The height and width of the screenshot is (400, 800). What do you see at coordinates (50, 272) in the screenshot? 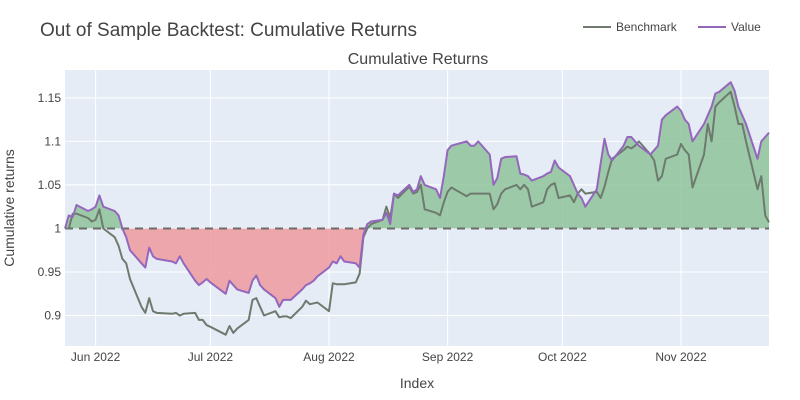
I see `y-tick-label: 0.95` at bounding box center [50, 272].